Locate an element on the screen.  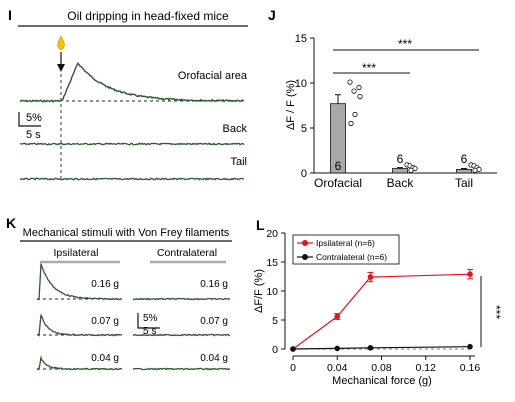
force-label-contra-004: 0.04 g is located at coordinates (214, 358).